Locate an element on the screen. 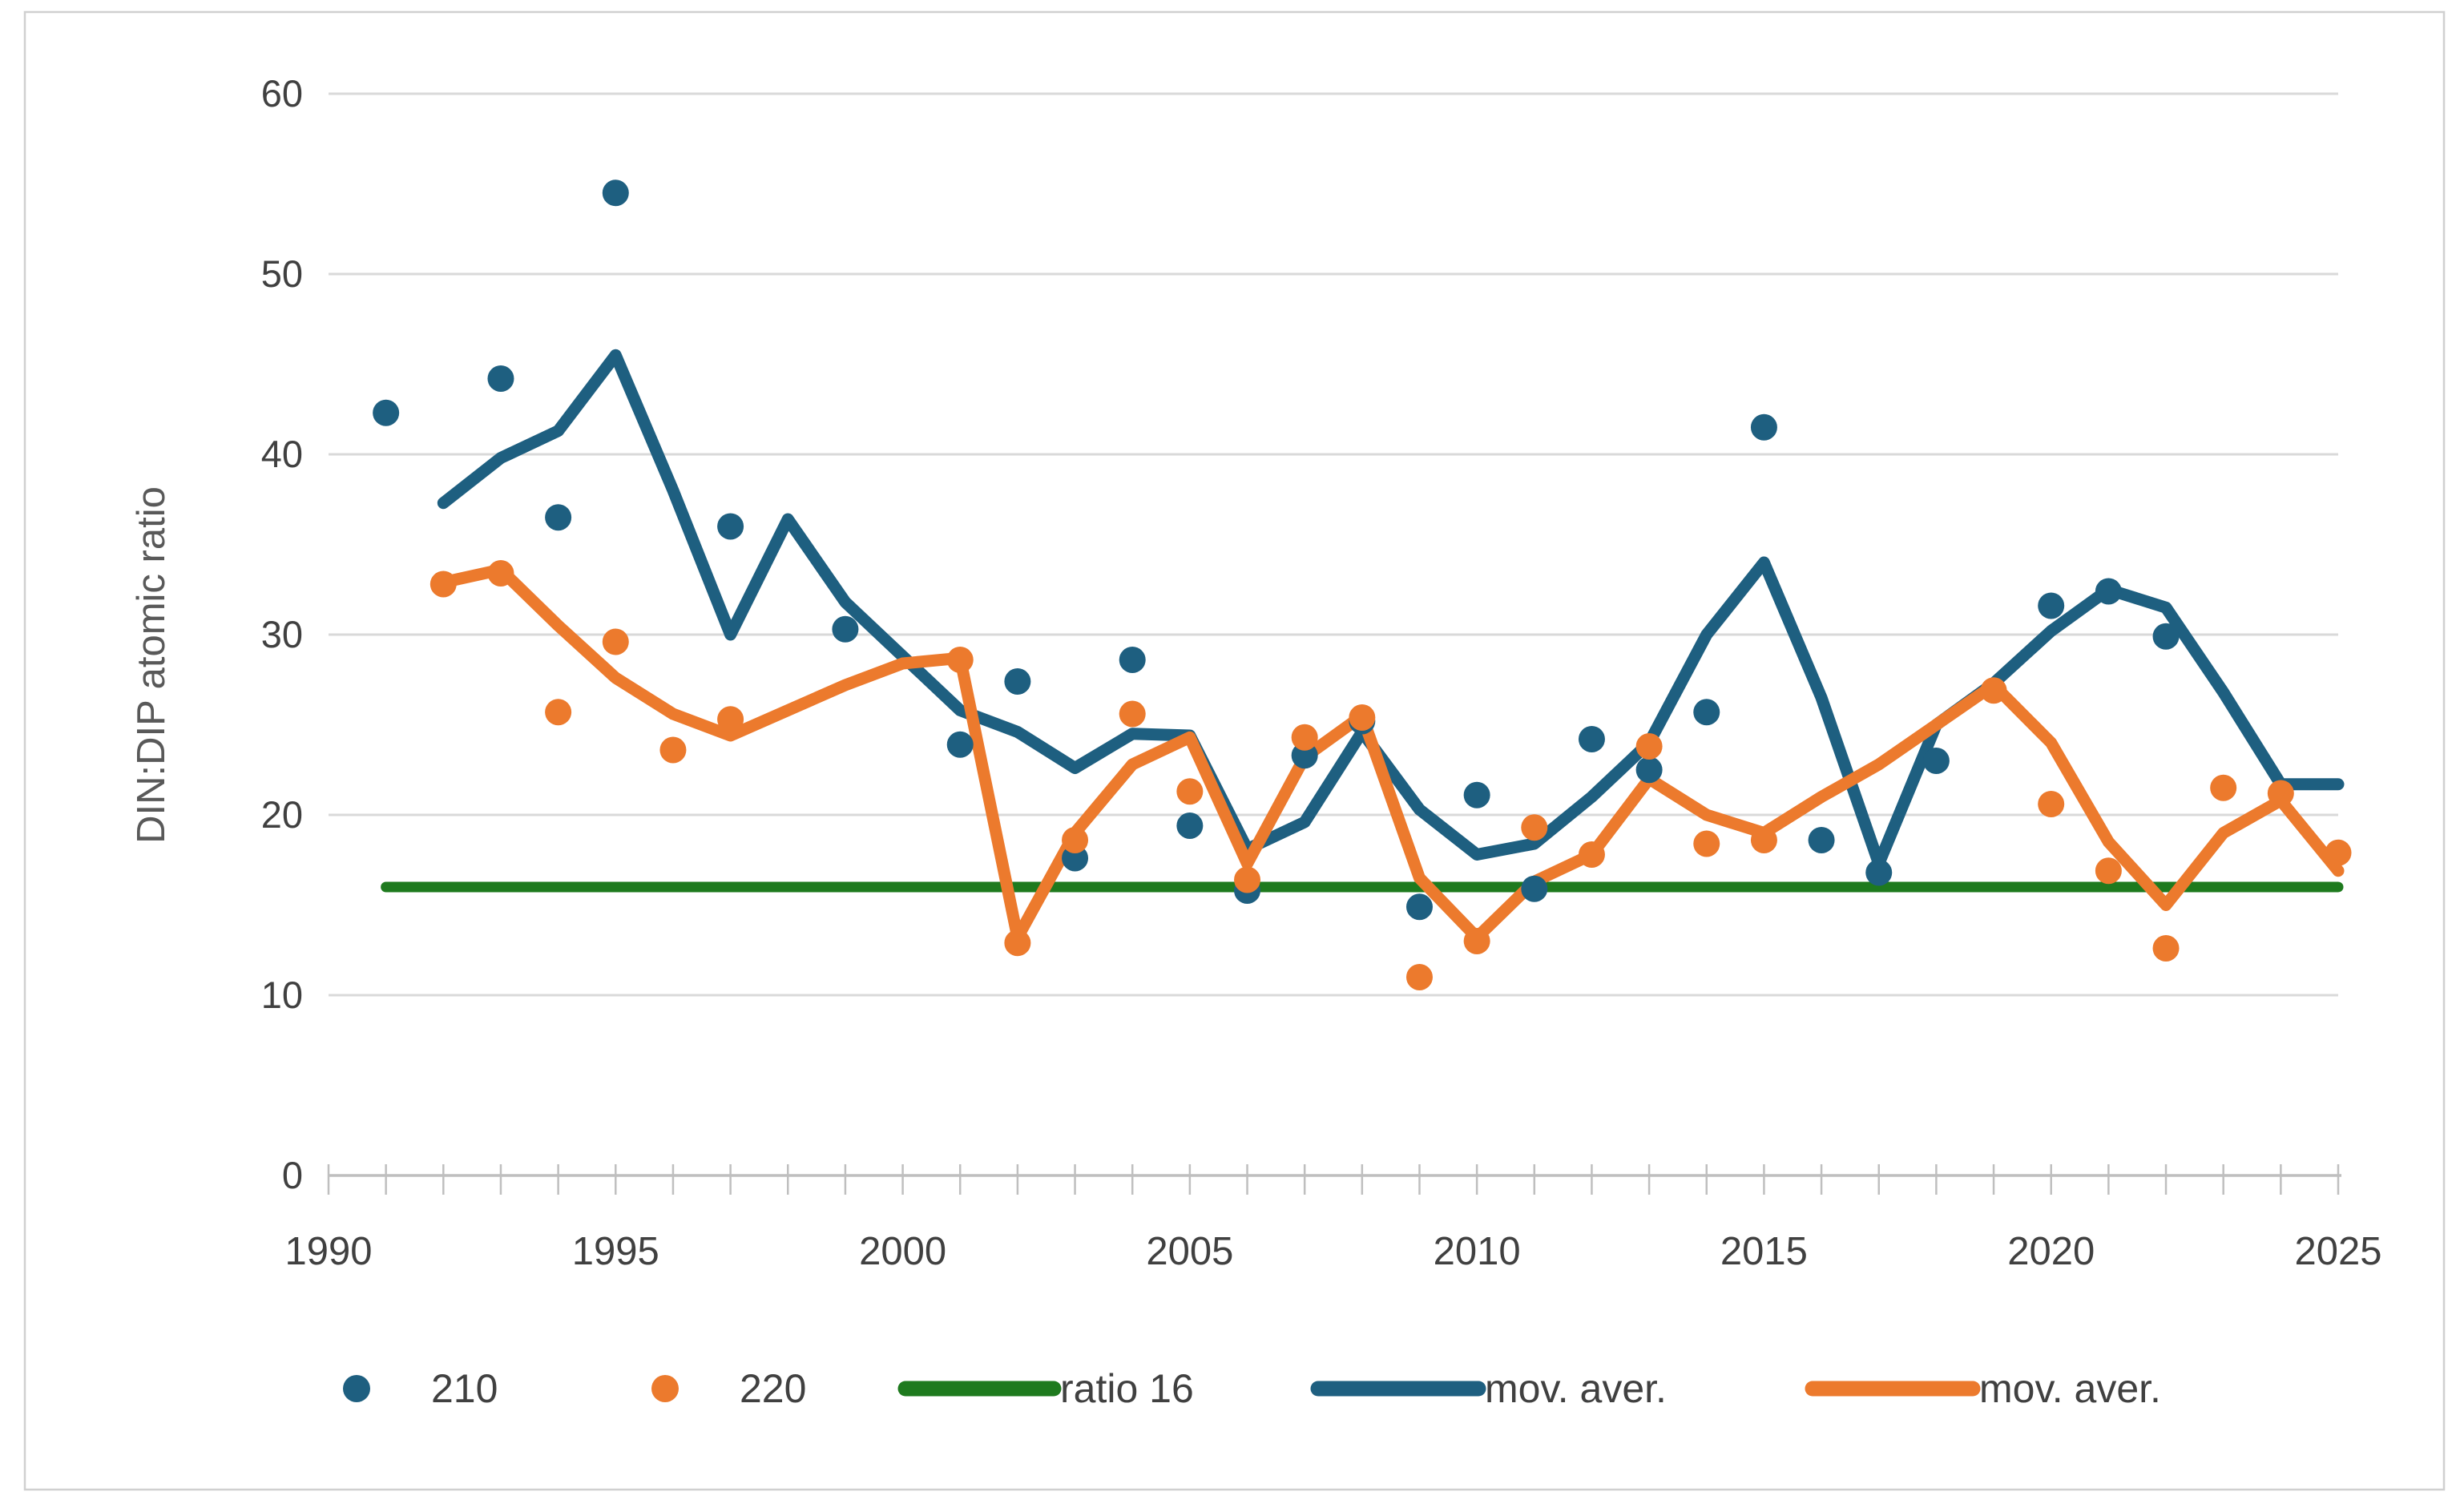 The image size is (2464, 1512). point-220-1996 is located at coordinates (673, 750).